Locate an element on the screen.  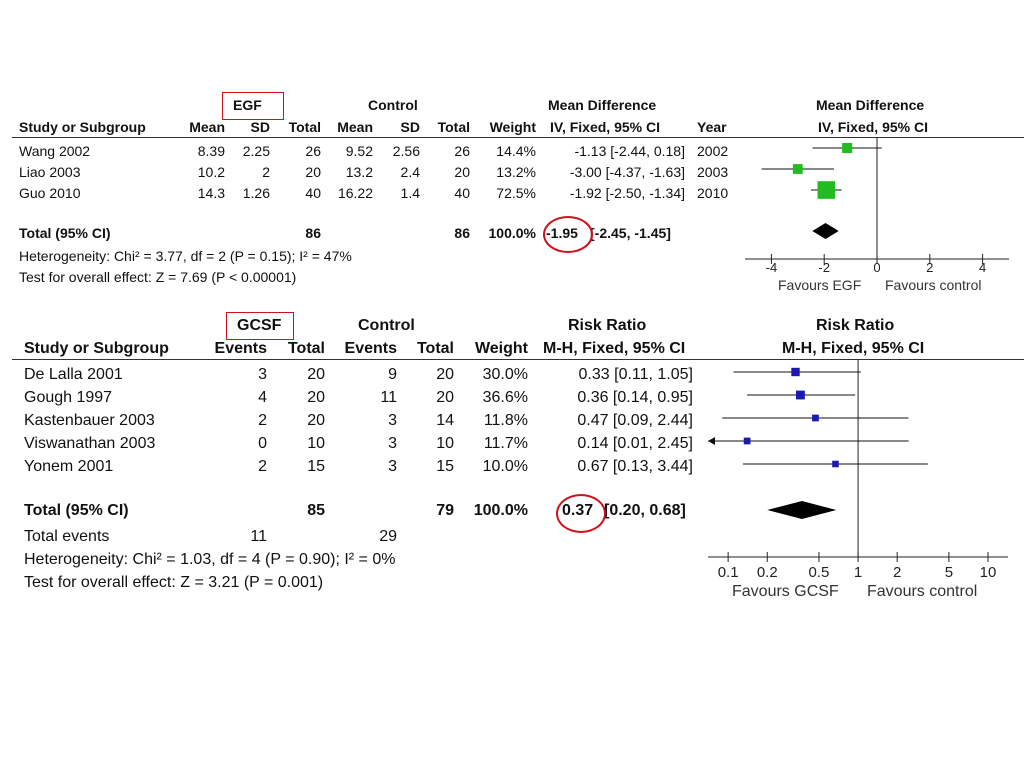
egf-favours-left: Favours EGF is located at coordinates (820, 285).